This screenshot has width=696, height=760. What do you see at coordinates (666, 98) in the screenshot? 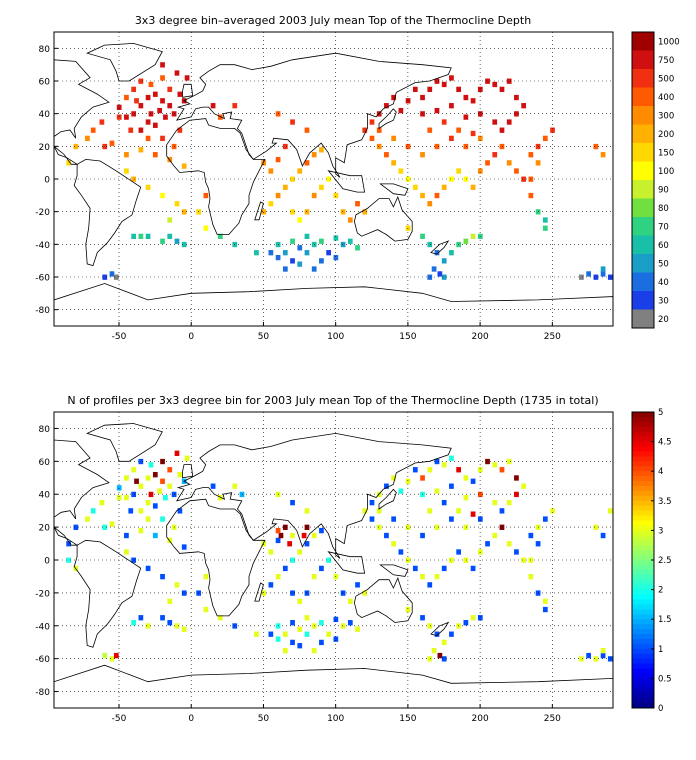
I see `colorbar-label: 400` at bounding box center [666, 98].